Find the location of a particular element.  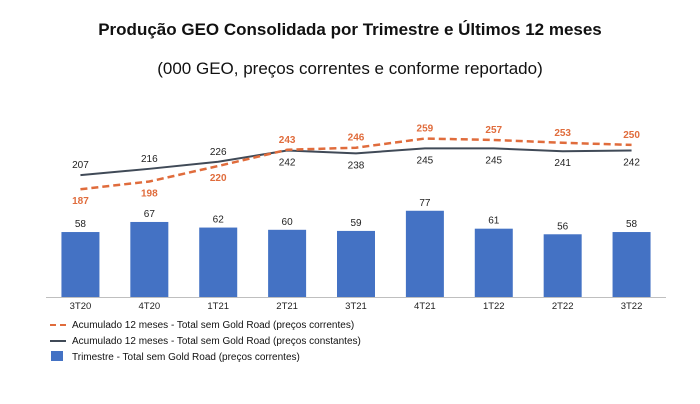

constant-label-3T21: 238 is located at coordinates (356, 165).